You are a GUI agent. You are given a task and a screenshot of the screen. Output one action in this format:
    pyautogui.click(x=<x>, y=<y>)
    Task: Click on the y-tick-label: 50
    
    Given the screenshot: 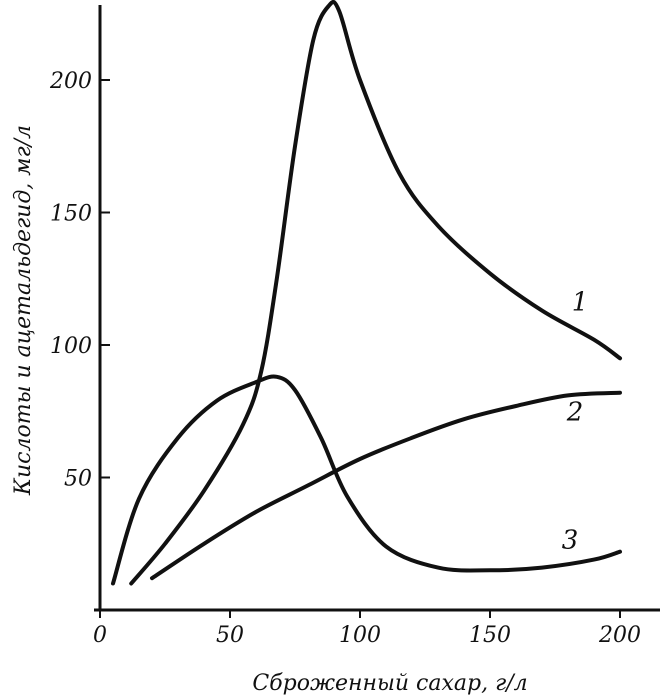 What is the action you would take?
    pyautogui.click(x=78, y=479)
    